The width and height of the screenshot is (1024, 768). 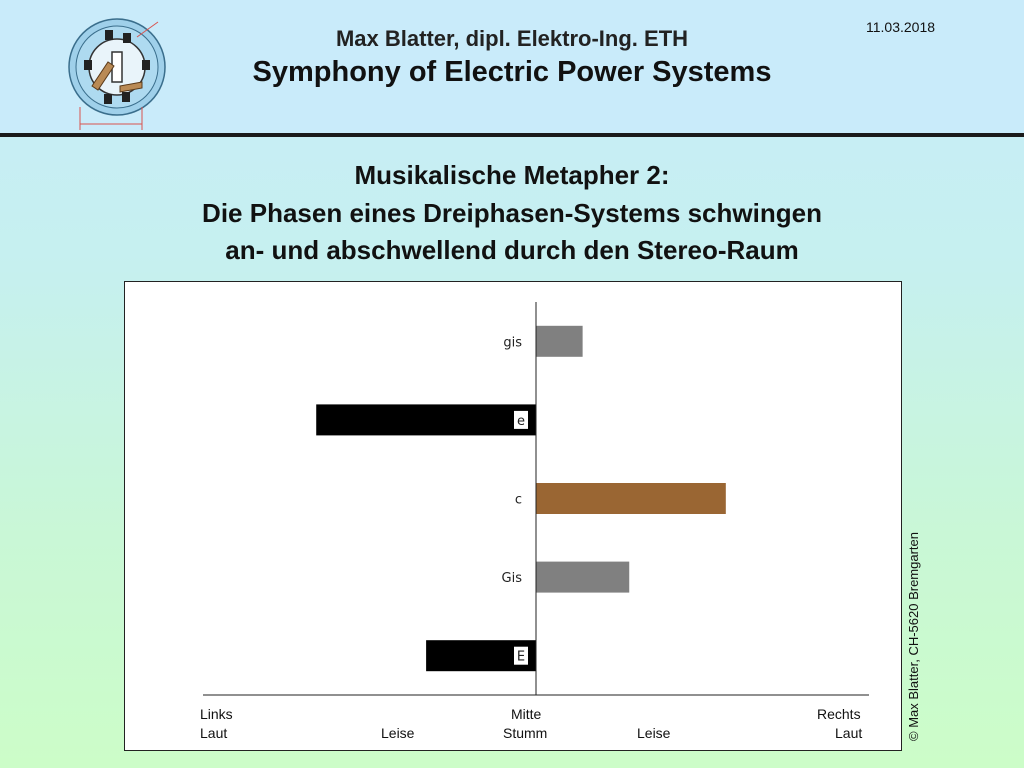 What do you see at coordinates (512, 135) in the screenshot?
I see `header-divider` at bounding box center [512, 135].